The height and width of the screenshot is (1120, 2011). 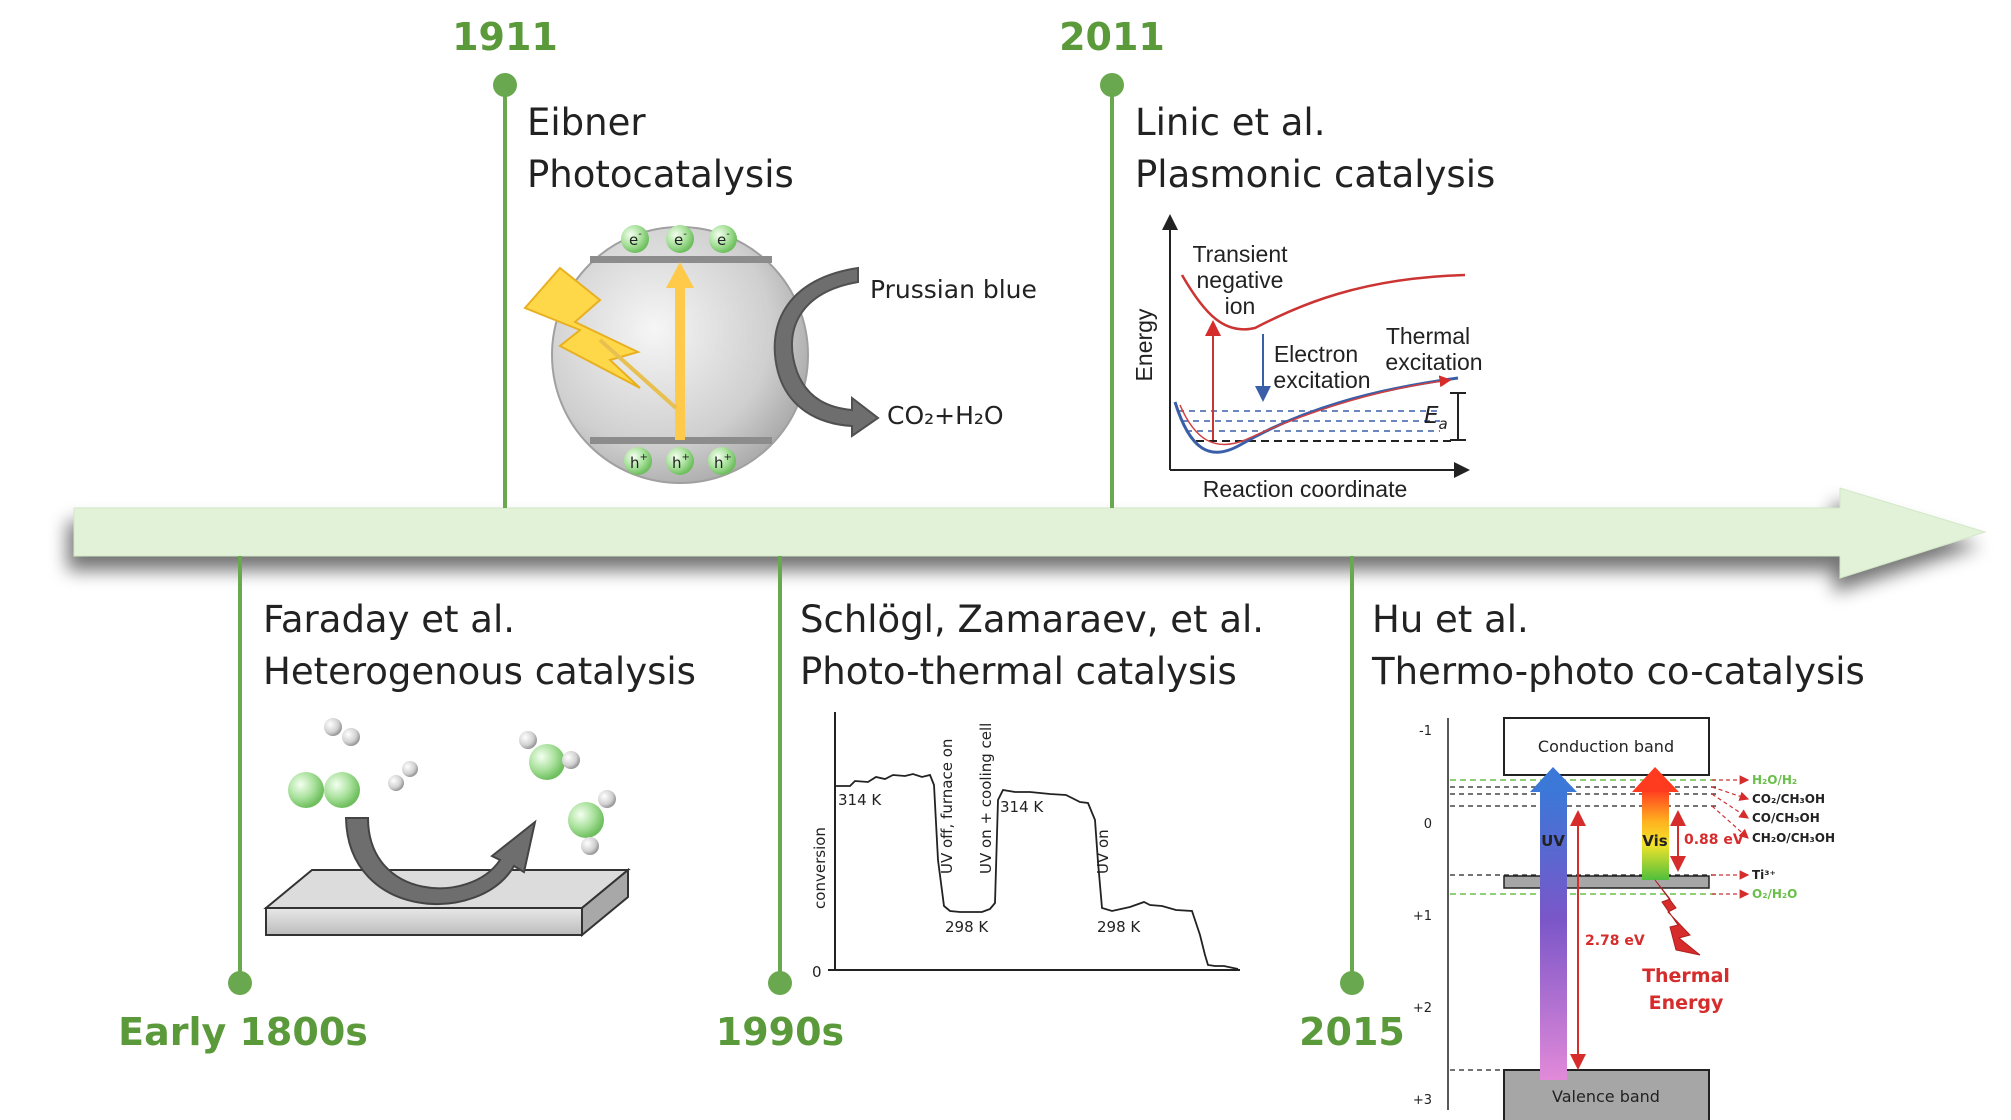 What do you see at coordinates (953, 289) in the screenshot?
I see `reactant-label: Prussian blue` at bounding box center [953, 289].